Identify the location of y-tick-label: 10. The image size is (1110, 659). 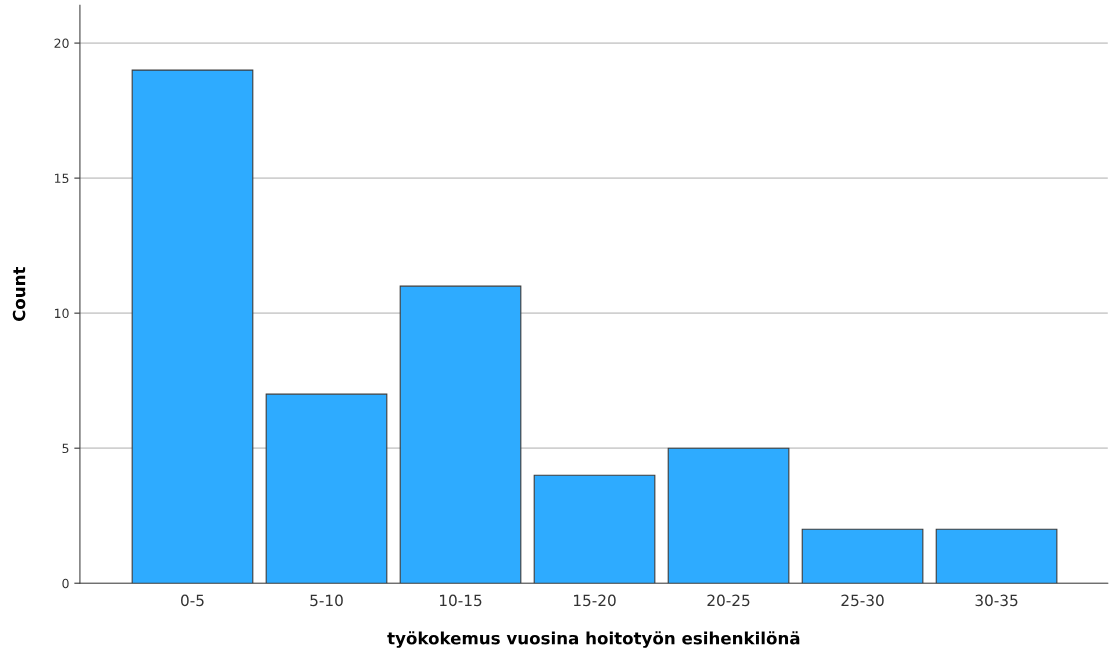
(61, 313).